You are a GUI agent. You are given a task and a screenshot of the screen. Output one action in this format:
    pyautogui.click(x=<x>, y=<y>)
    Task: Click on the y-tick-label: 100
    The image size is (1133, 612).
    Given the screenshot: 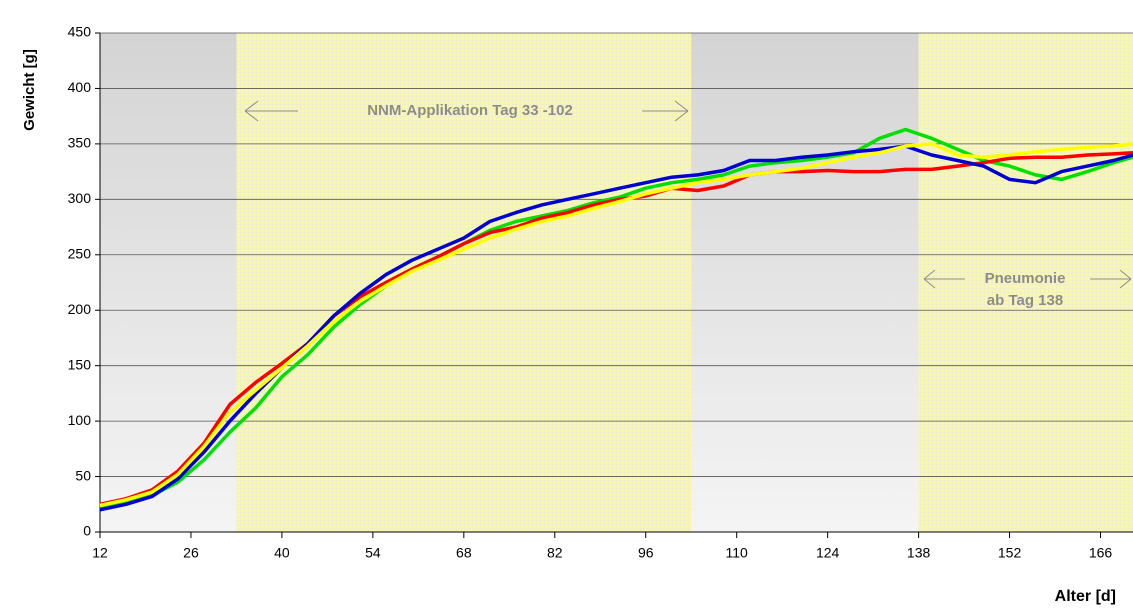 What is the action you would take?
    pyautogui.click(x=80, y=420)
    